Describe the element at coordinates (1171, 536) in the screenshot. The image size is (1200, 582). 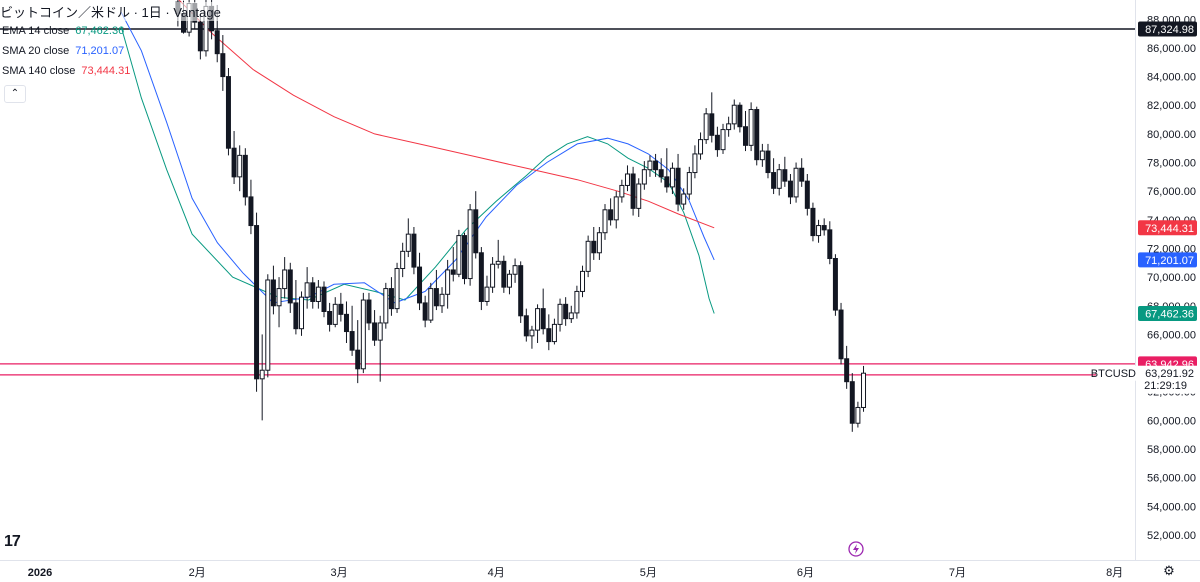
I see `y-tick-label: 52,000.00` at that location.